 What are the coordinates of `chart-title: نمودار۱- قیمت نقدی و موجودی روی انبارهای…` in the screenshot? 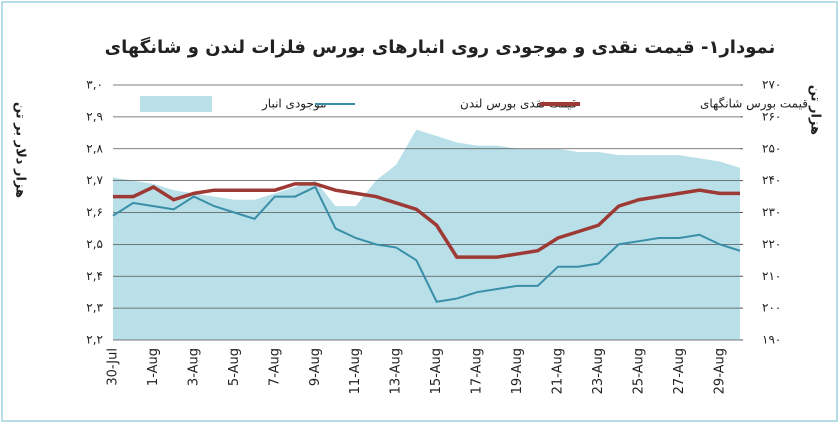 It's located at (440, 47).